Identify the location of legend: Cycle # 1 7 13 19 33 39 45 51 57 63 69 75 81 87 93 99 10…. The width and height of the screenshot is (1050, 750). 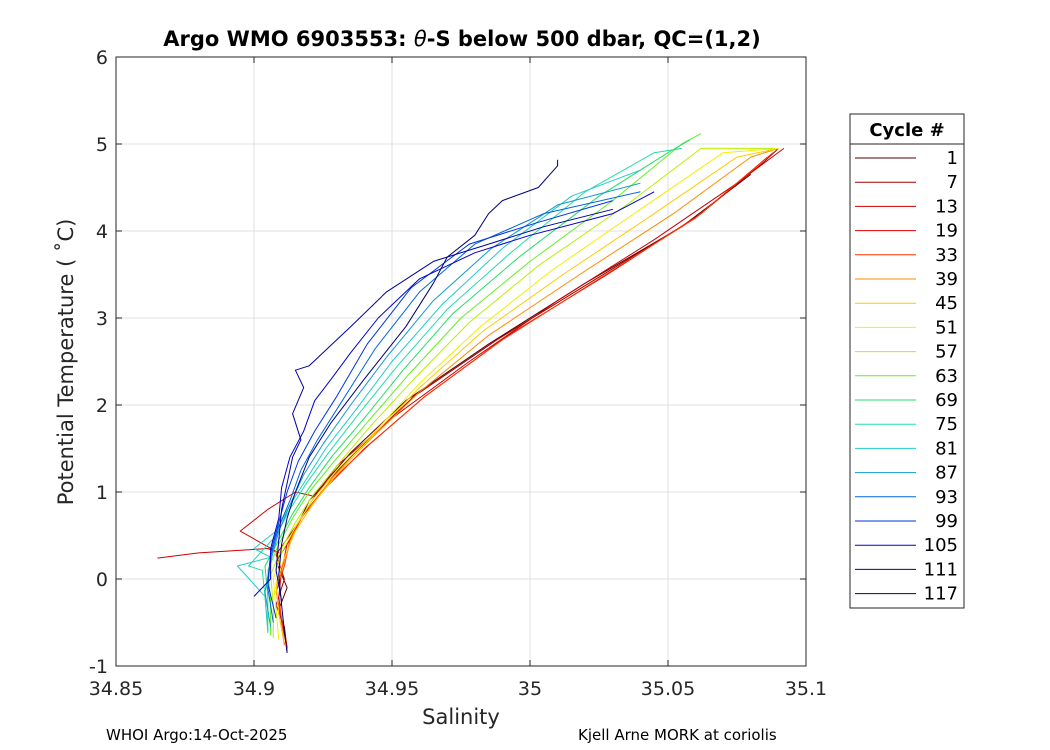
(907, 361).